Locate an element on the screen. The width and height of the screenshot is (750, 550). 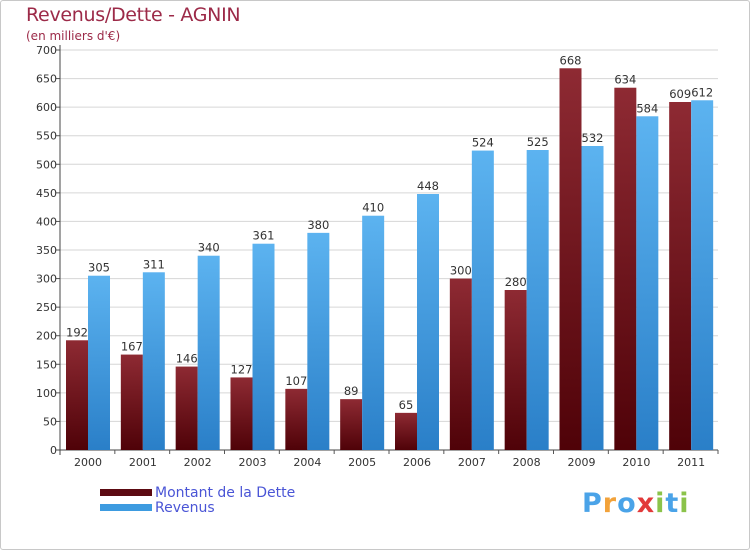
logo-letter: P is located at coordinates (592, 503).